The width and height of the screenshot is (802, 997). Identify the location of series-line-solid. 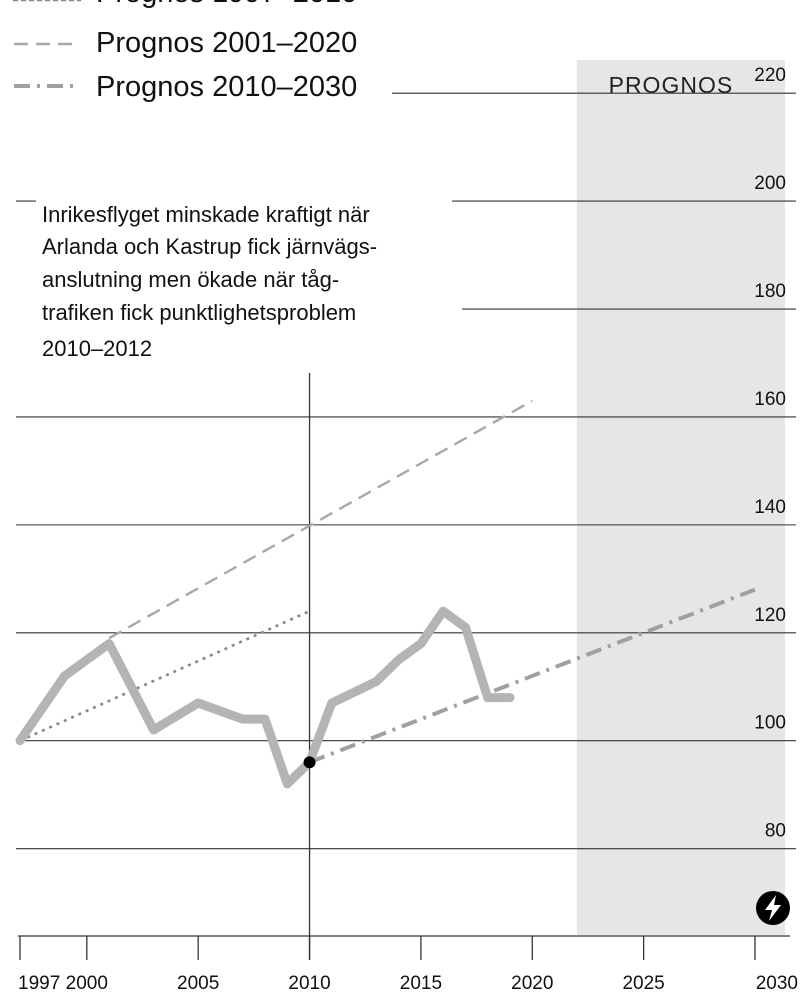
(265, 697).